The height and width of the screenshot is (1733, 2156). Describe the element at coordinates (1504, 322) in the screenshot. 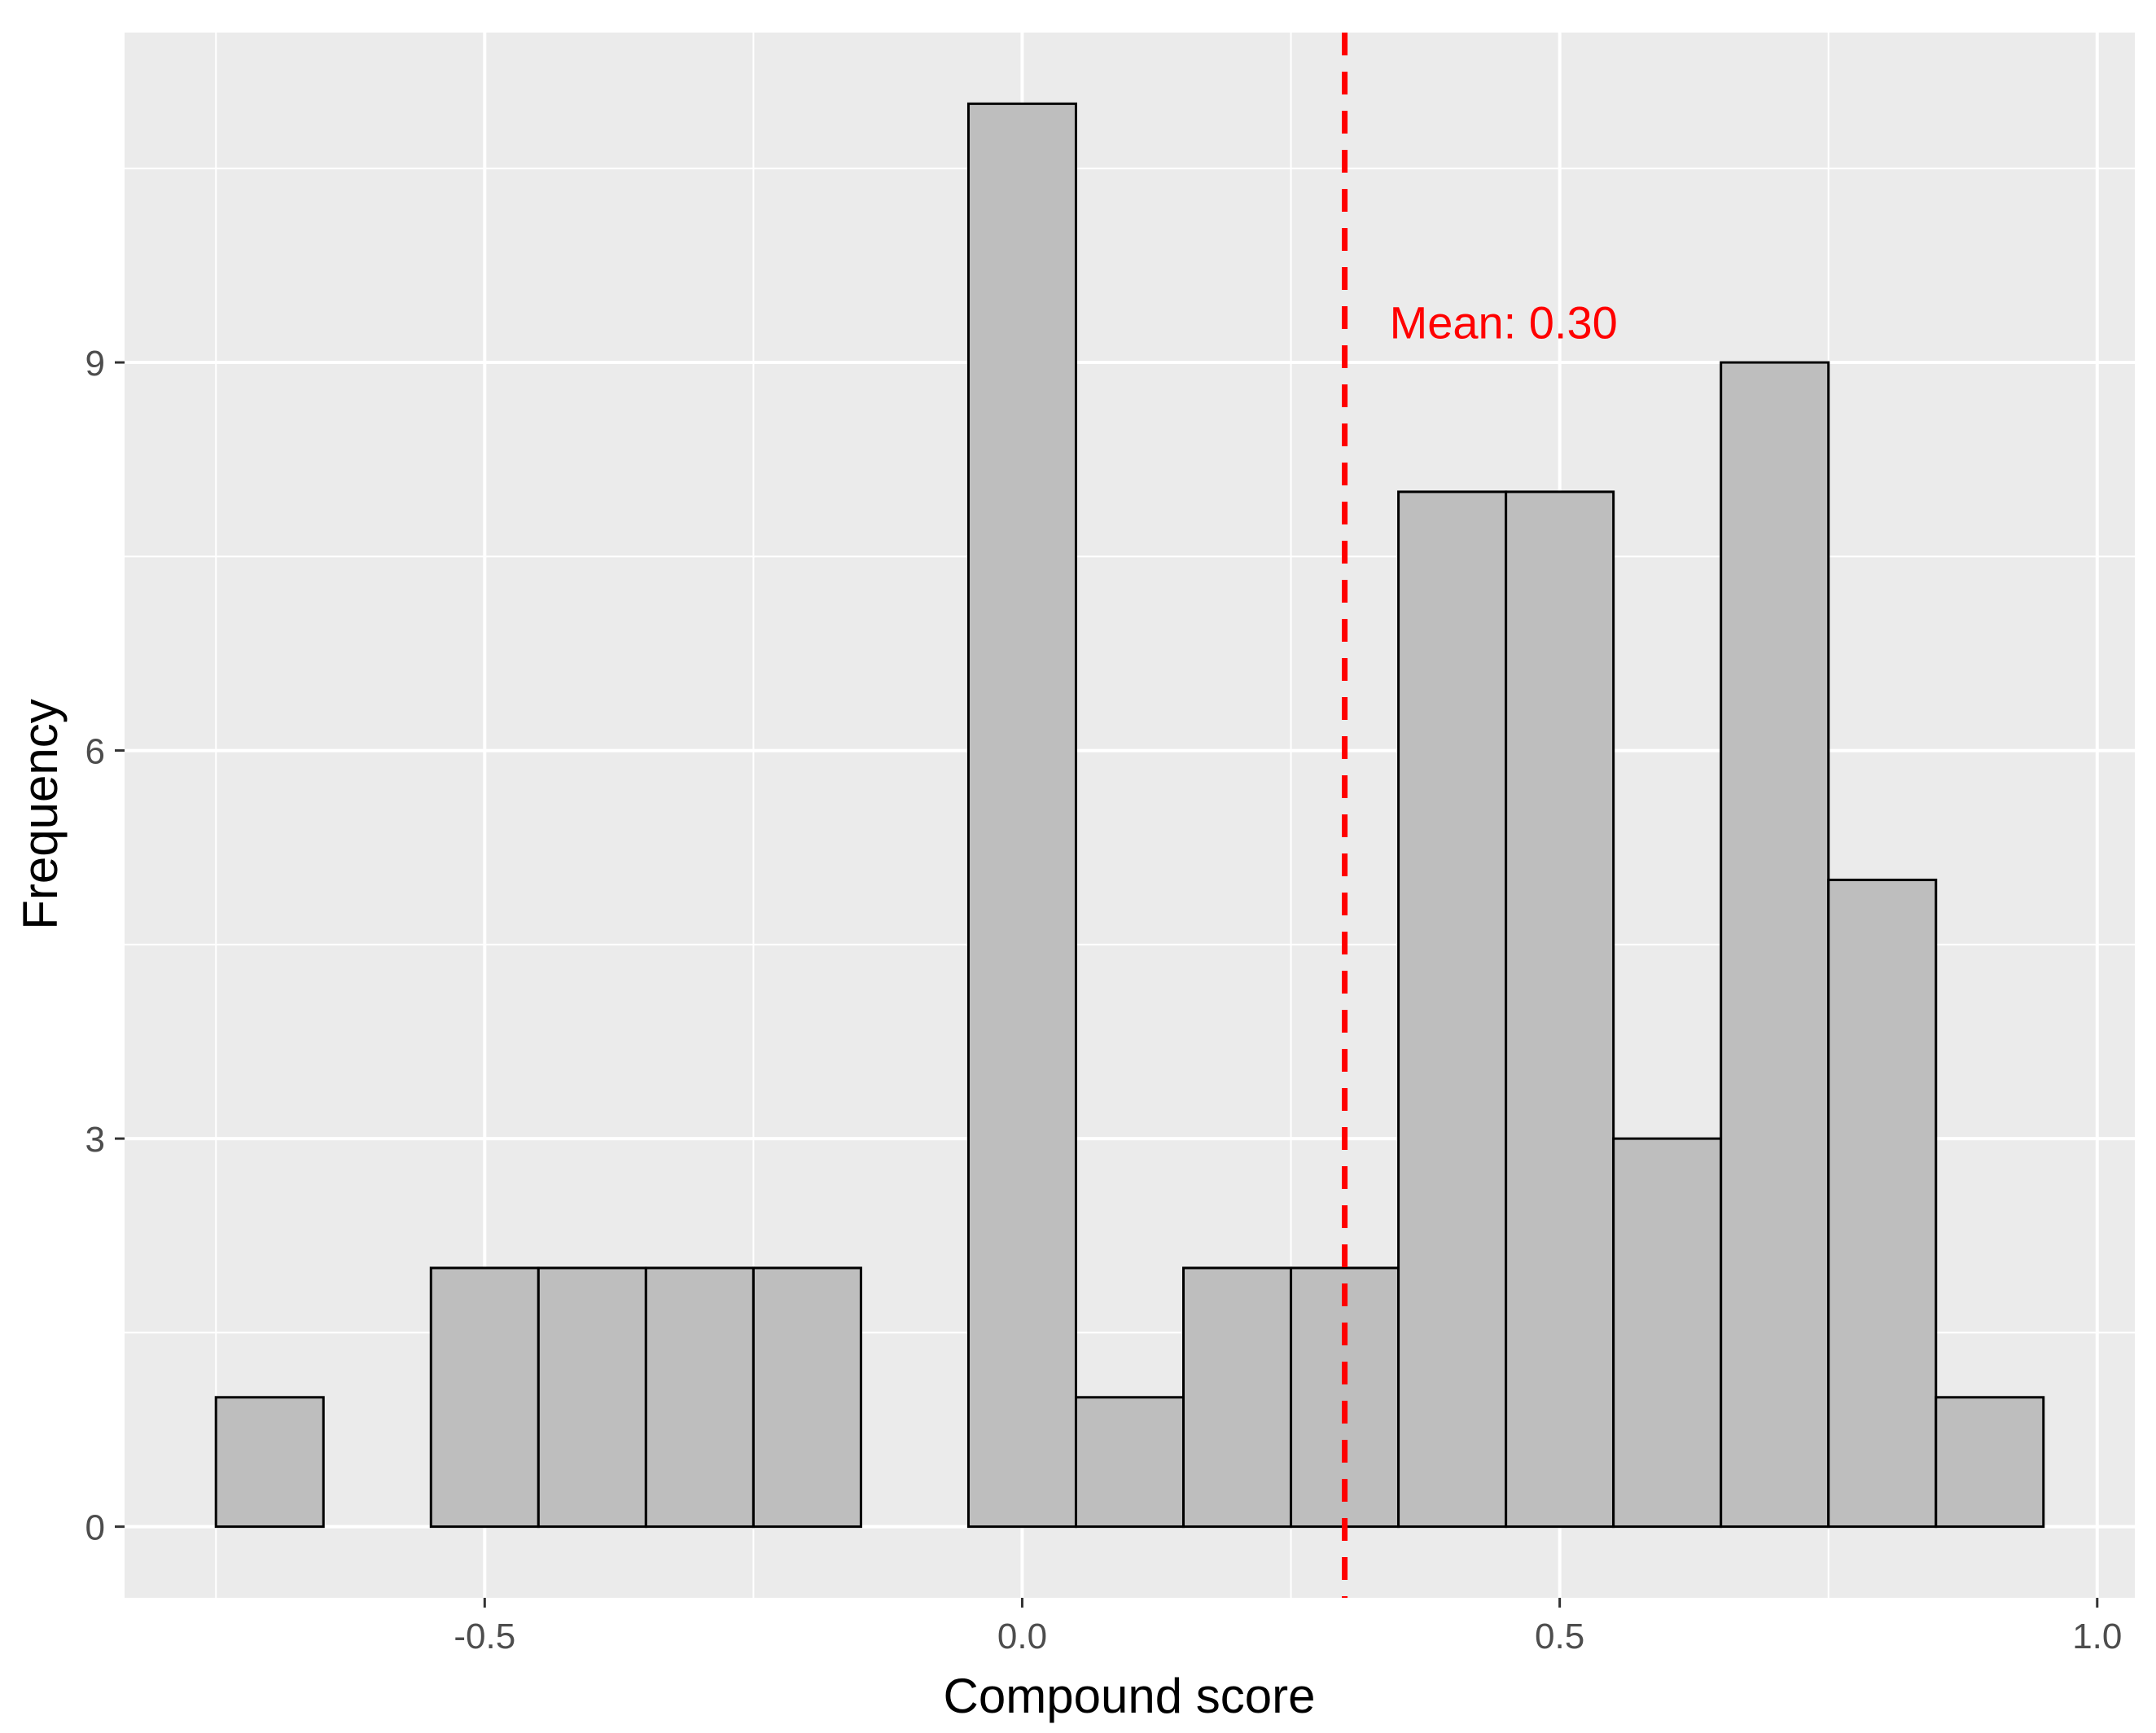

I see `mean-label: Mean: 0.30` at that location.